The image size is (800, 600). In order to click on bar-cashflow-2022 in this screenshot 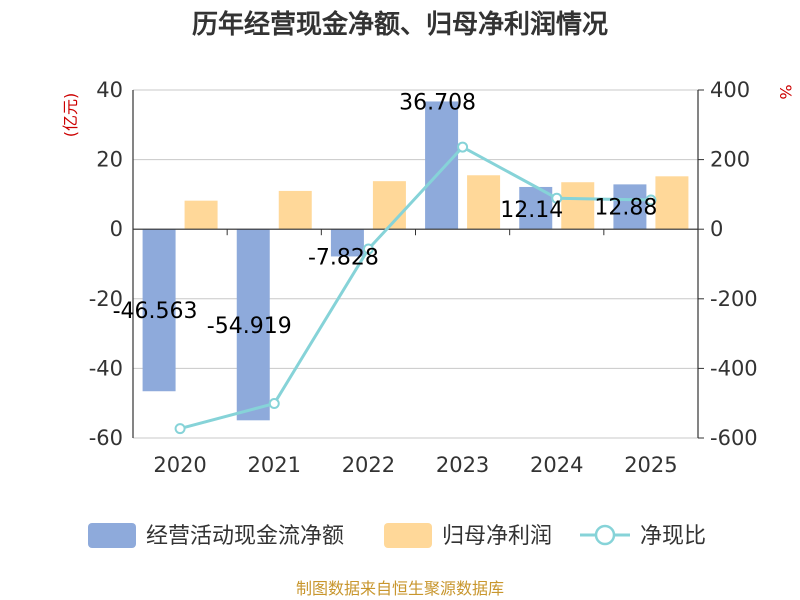, I will do `click(347, 243)`.